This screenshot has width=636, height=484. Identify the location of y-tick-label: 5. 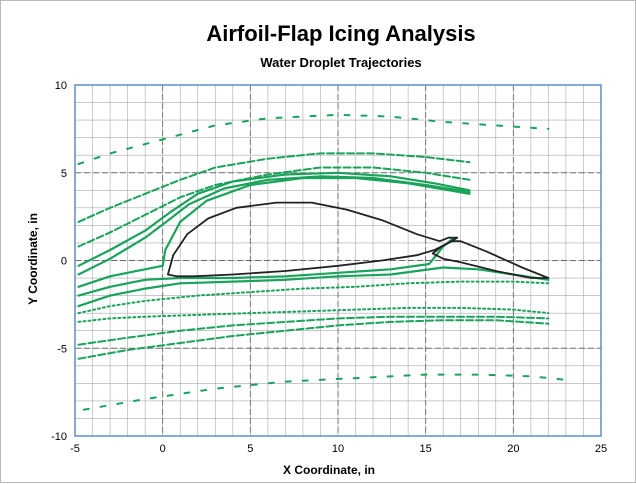
(64, 174).